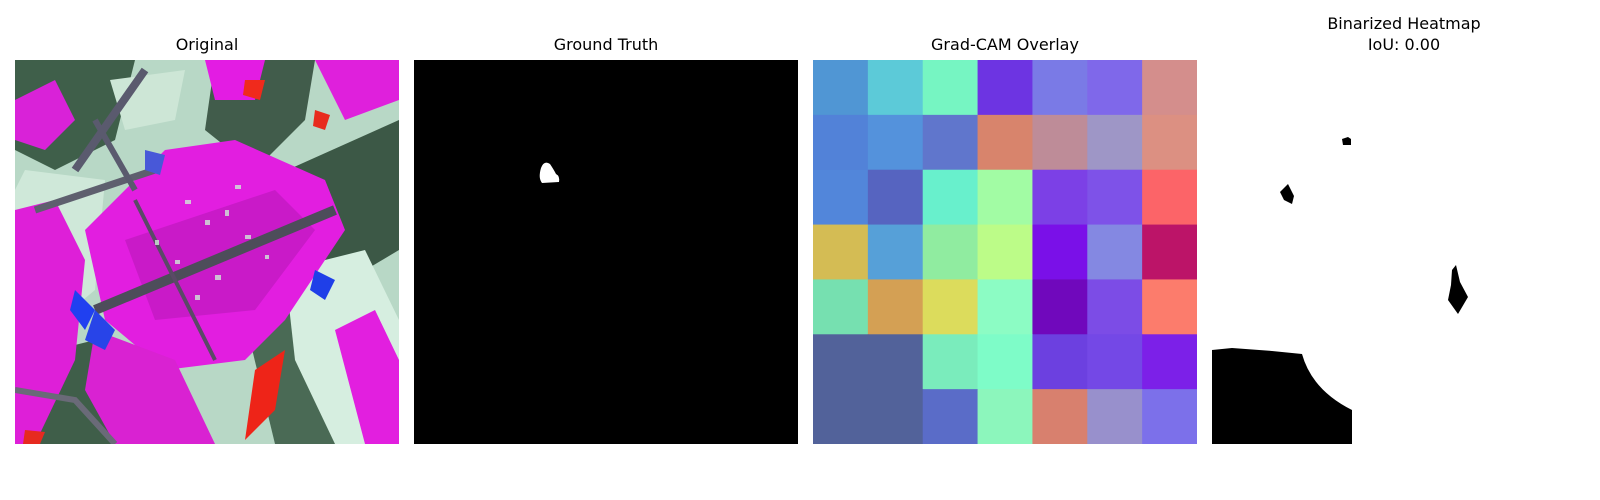  I want to click on panel-title-binarized: Binarized Heatmap, so click(1404, 23).